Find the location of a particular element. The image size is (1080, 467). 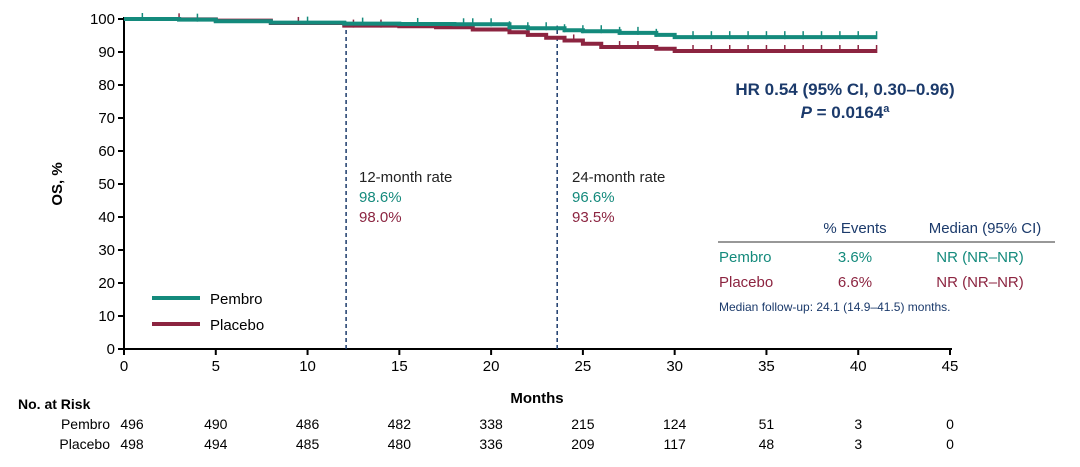

y-tick-label: 90 is located at coordinates (106, 52).